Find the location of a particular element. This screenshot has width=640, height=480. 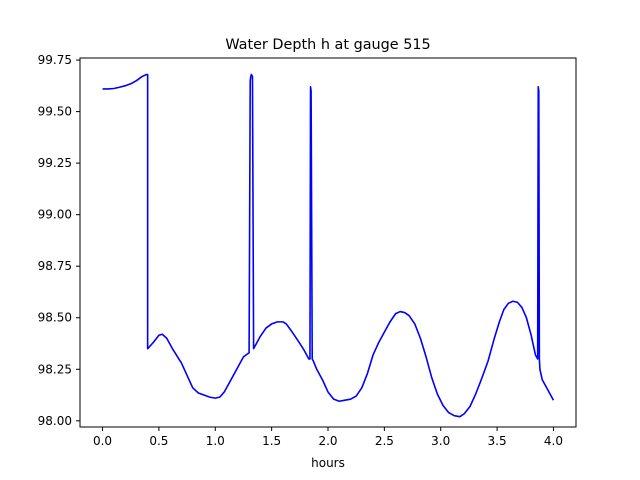

y-tick-label: 98.00 is located at coordinates (55, 421).